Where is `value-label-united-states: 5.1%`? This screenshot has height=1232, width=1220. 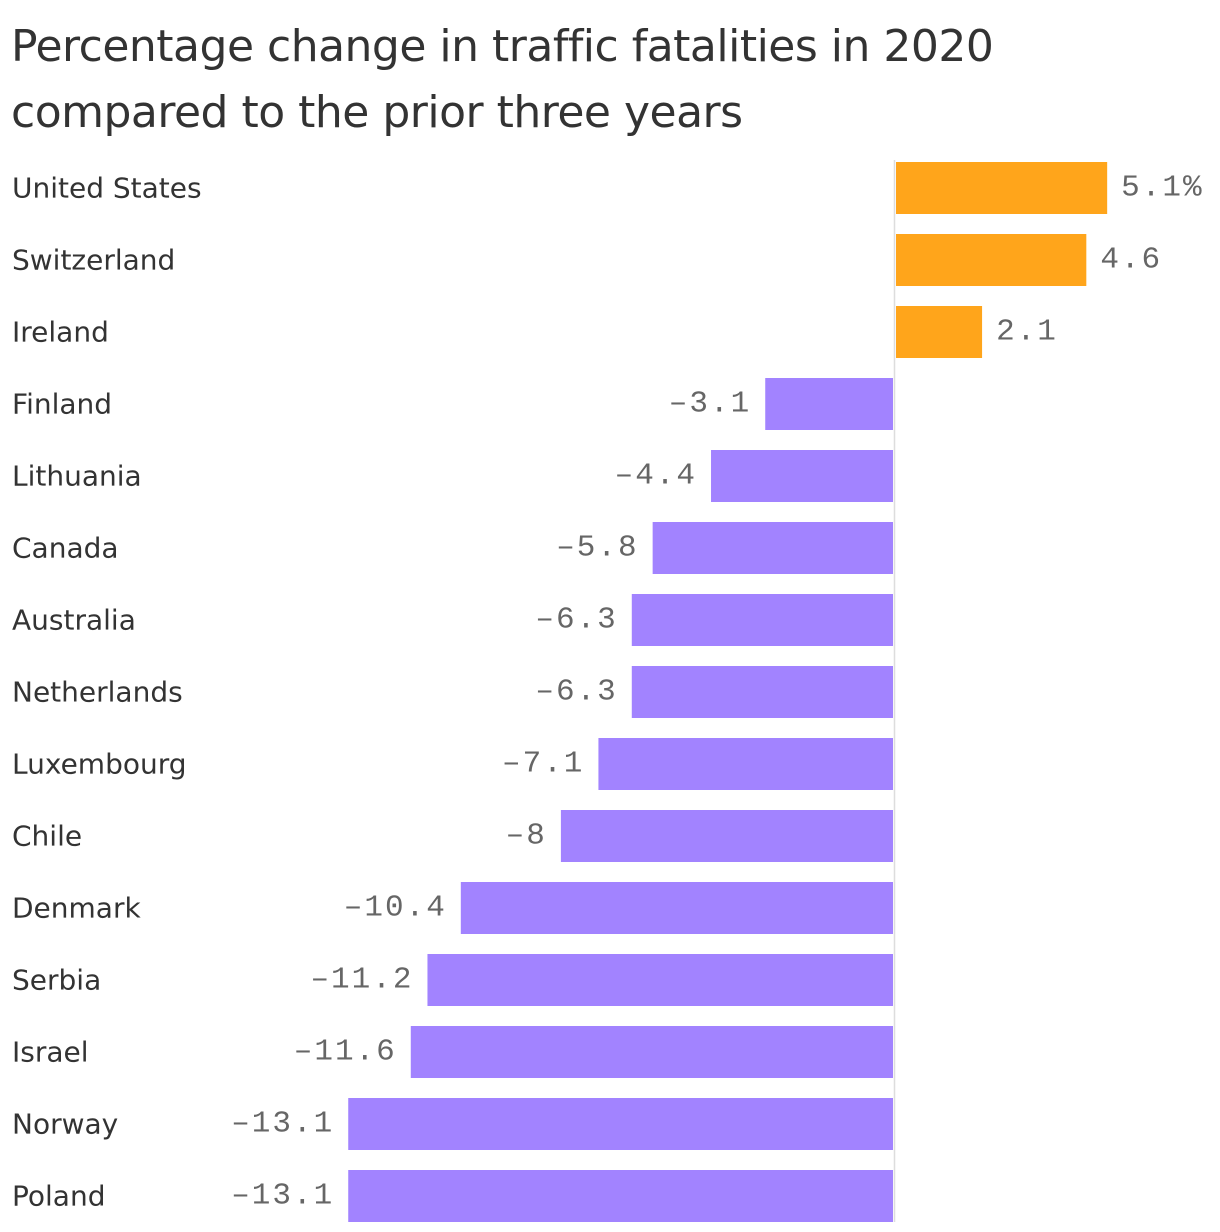
value-label-united-states: 5.1% is located at coordinates (1162, 188).